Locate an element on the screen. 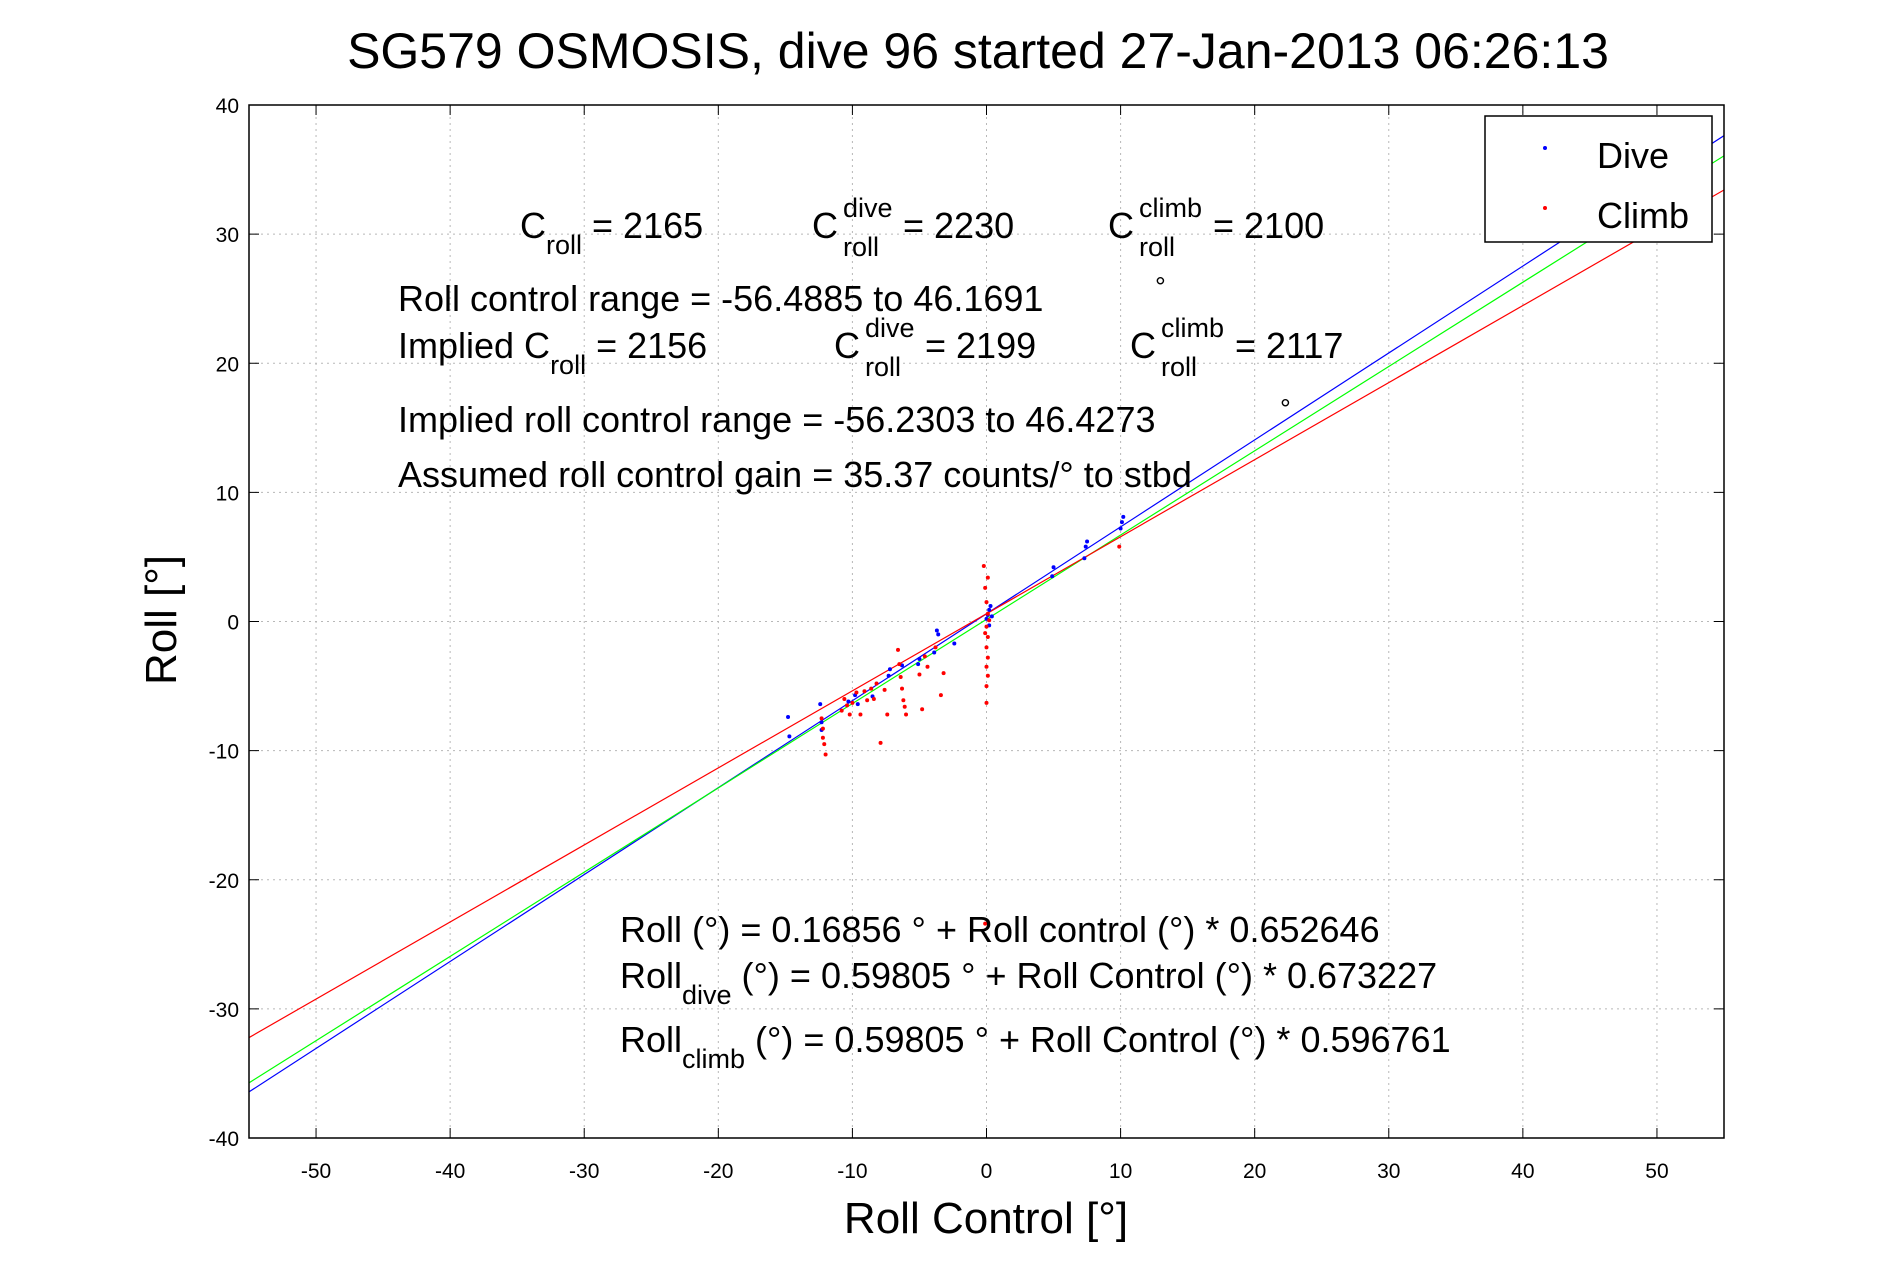  x-tick-label: -10 is located at coordinates (852, 1171).